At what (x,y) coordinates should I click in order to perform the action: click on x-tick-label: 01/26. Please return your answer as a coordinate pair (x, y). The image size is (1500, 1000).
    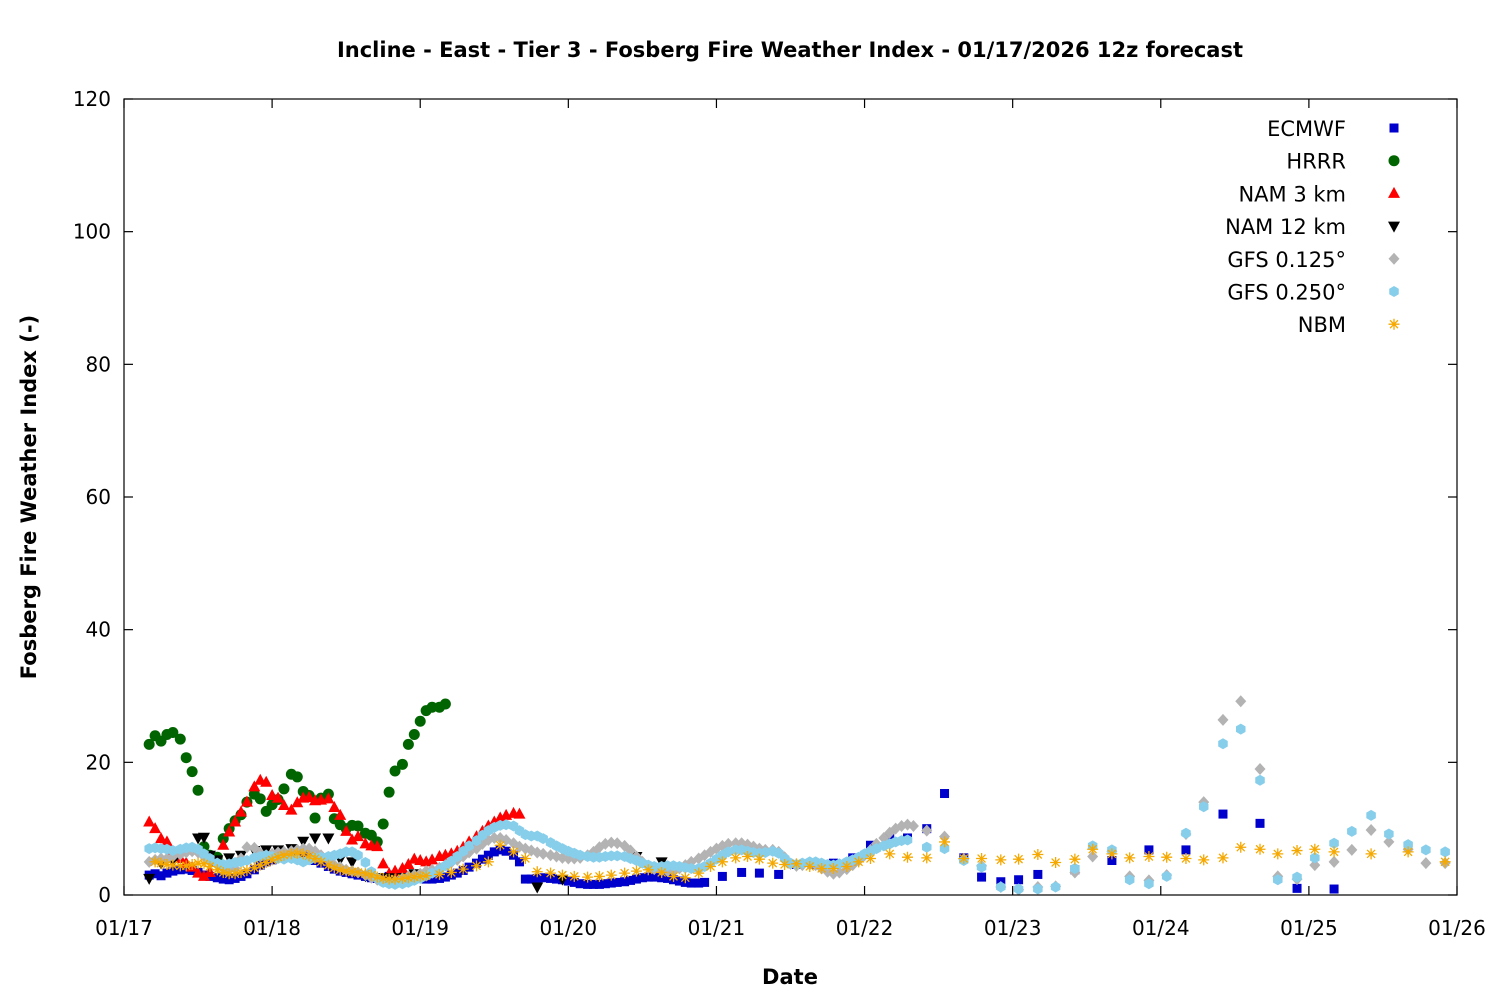
    Looking at the image, I should click on (1457, 928).